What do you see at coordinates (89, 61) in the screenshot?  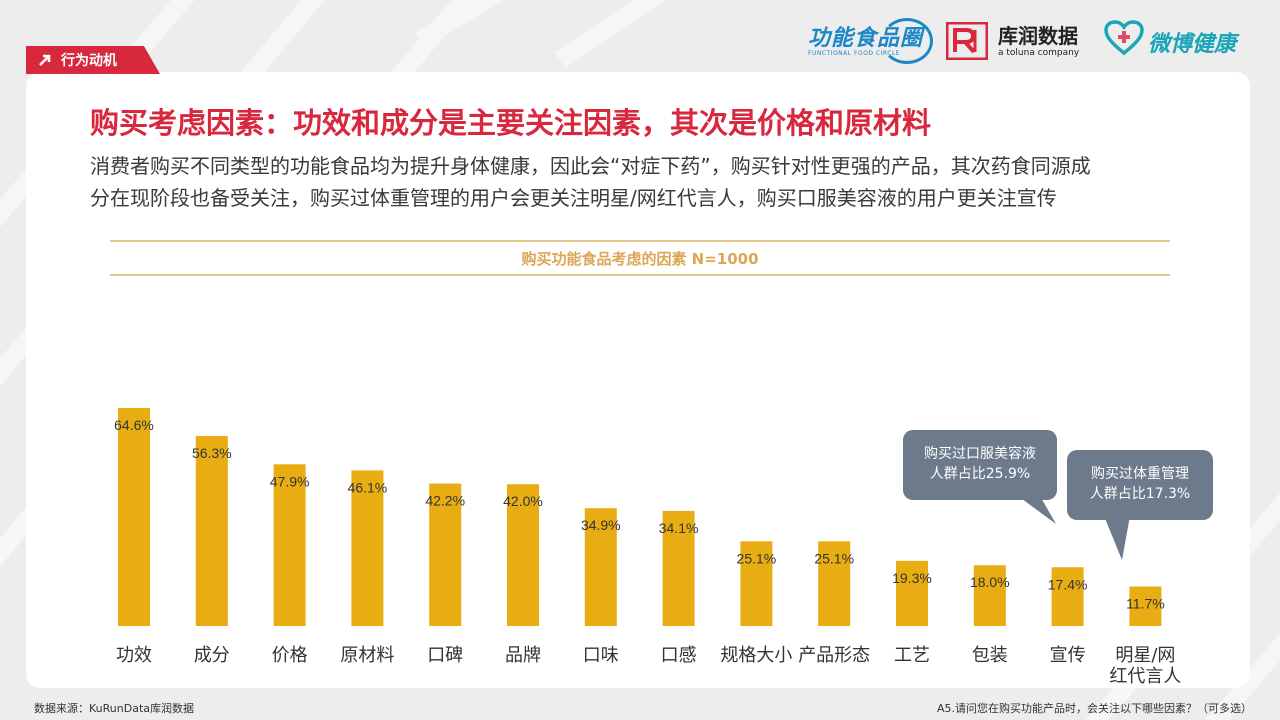 I see `section-tag-label: 行为动机` at bounding box center [89, 61].